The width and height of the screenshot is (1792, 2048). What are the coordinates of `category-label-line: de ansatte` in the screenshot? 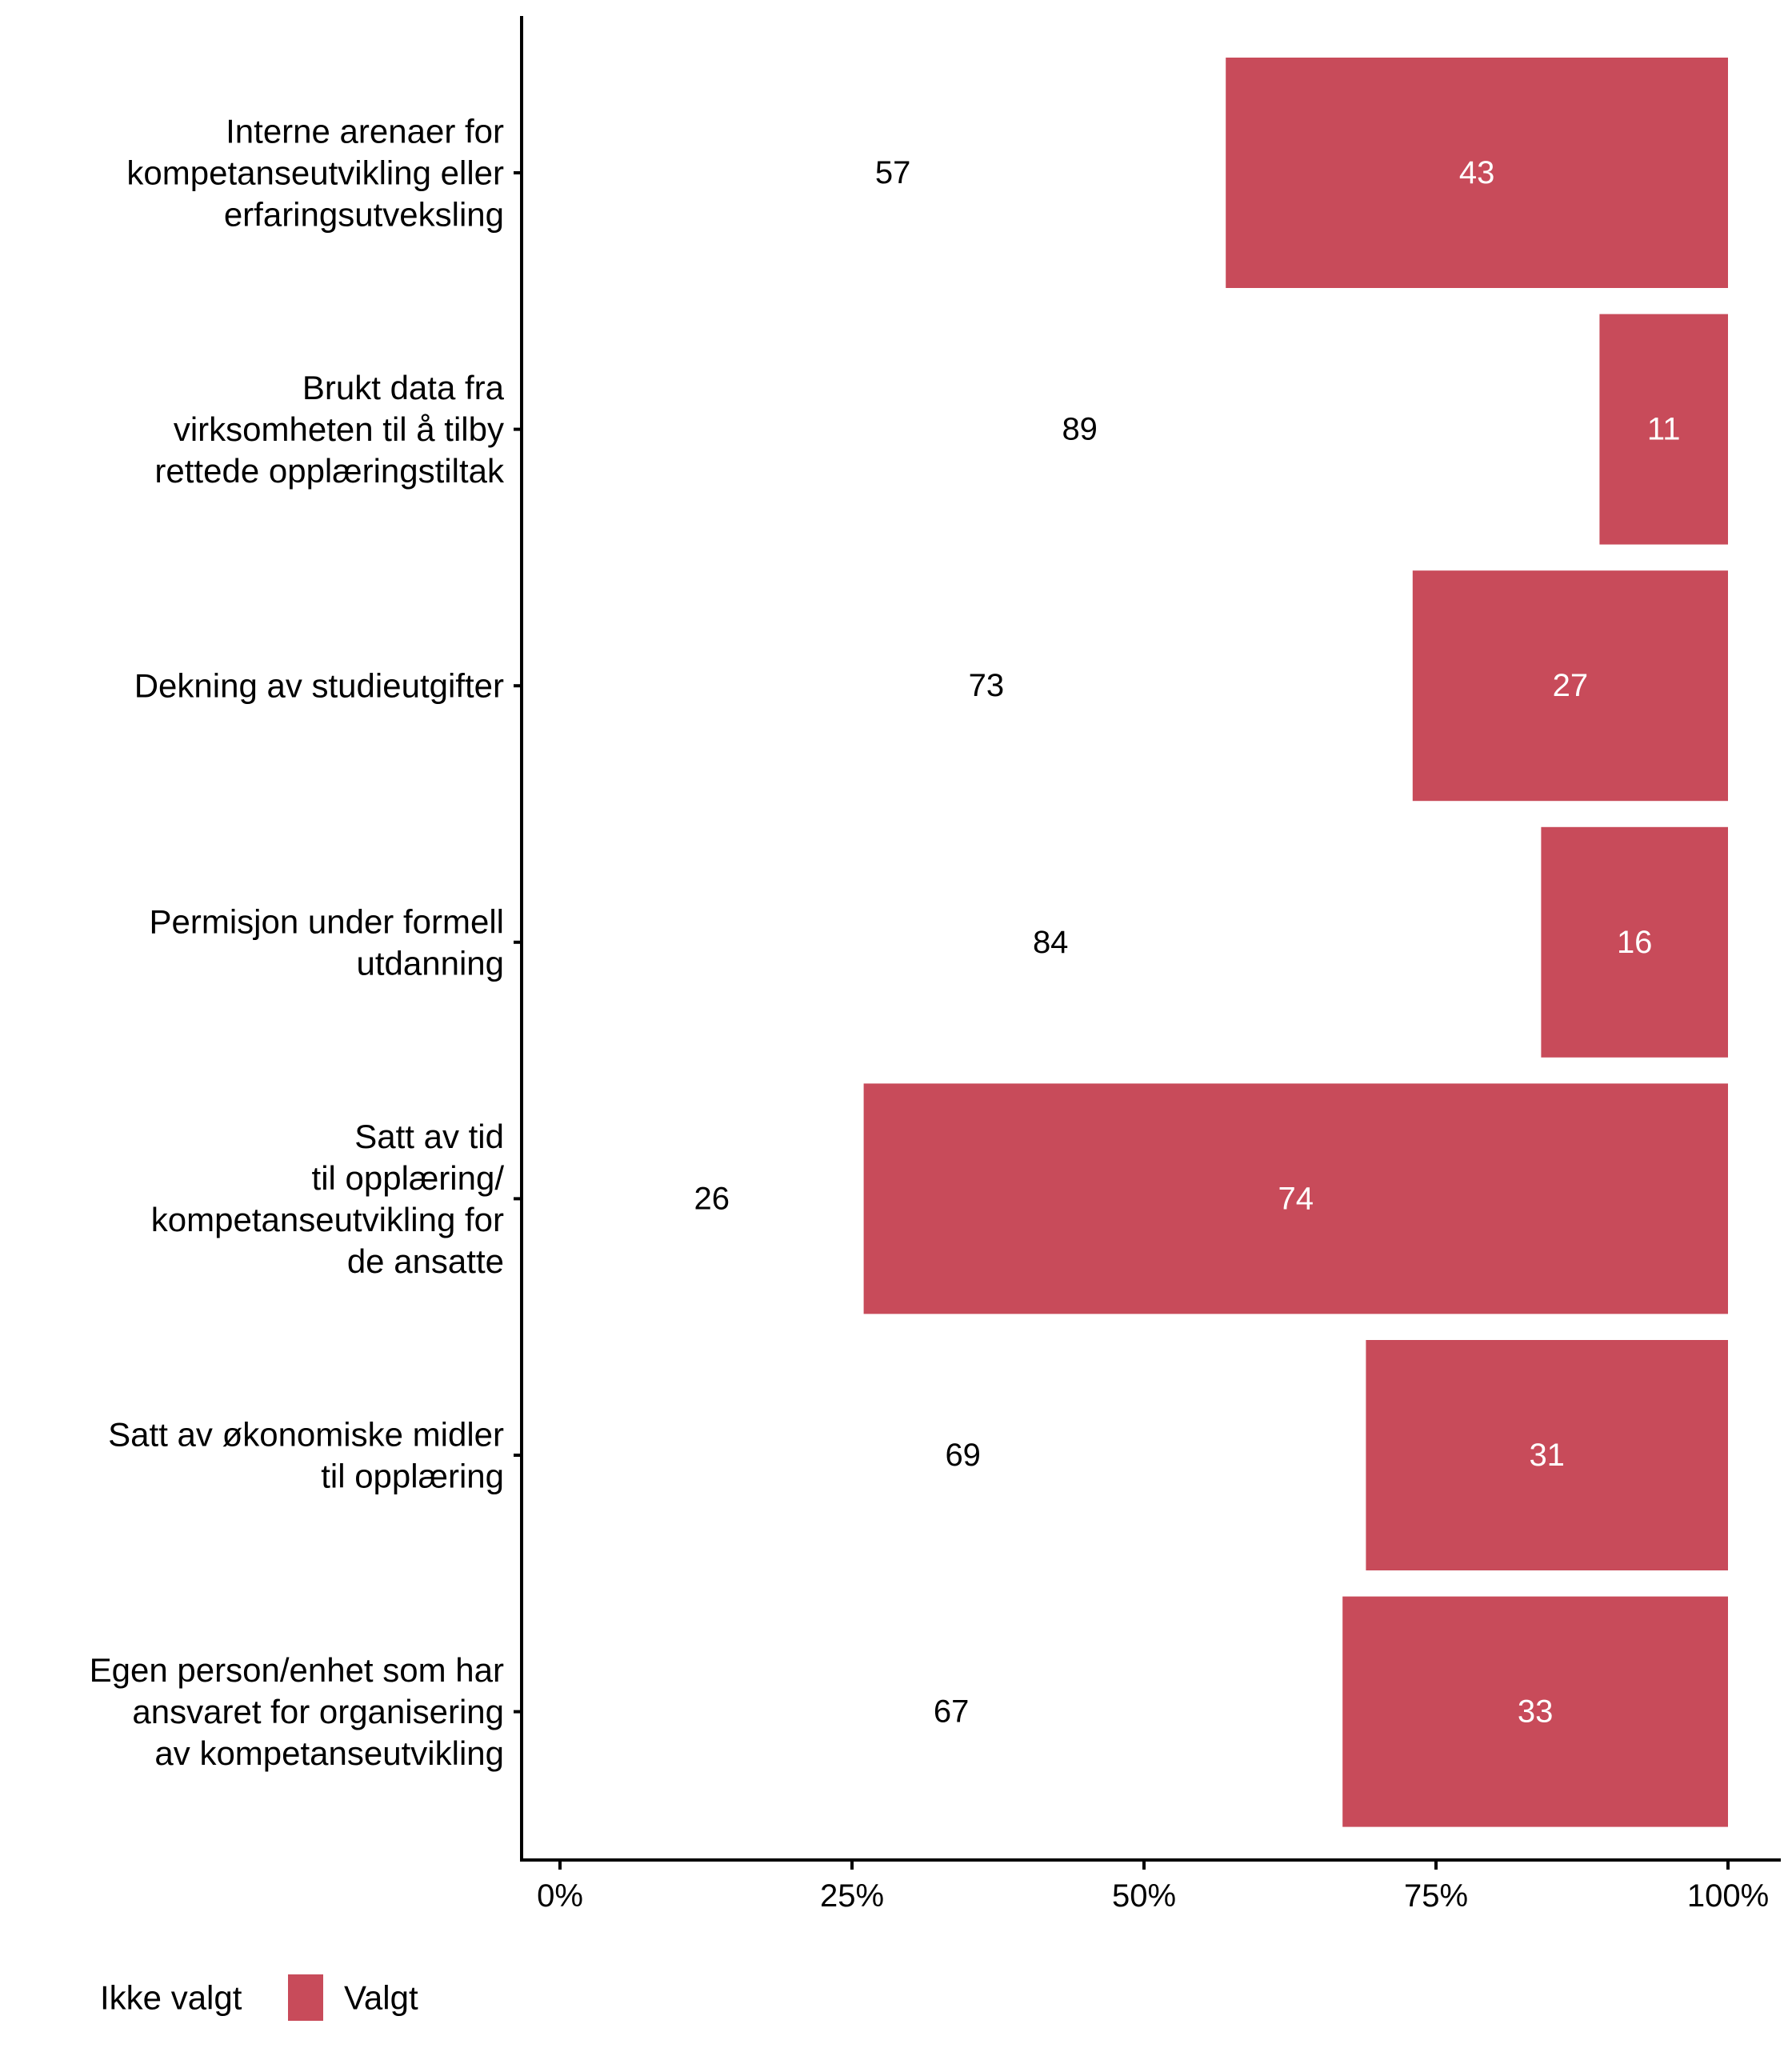 It's located at (425, 1261).